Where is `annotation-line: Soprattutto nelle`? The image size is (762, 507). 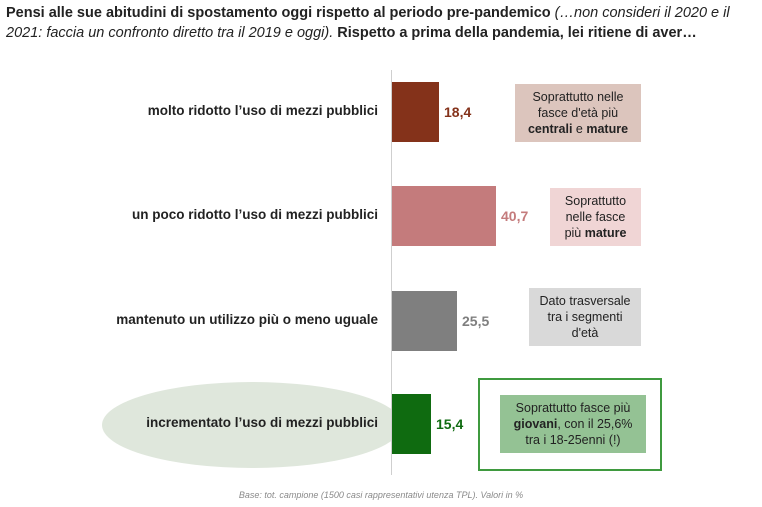 annotation-line: Soprattutto nelle is located at coordinates (578, 97).